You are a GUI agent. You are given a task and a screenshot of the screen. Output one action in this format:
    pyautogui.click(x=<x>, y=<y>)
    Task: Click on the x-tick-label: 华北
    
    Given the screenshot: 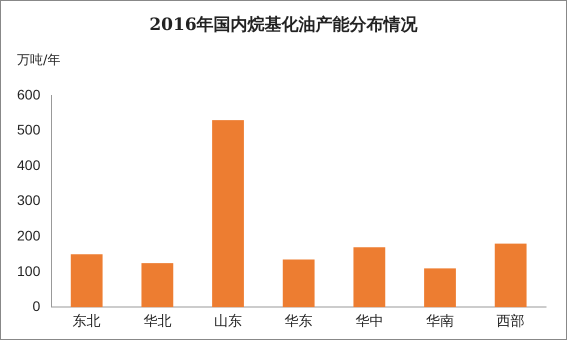 What is the action you would take?
    pyautogui.click(x=157, y=320)
    